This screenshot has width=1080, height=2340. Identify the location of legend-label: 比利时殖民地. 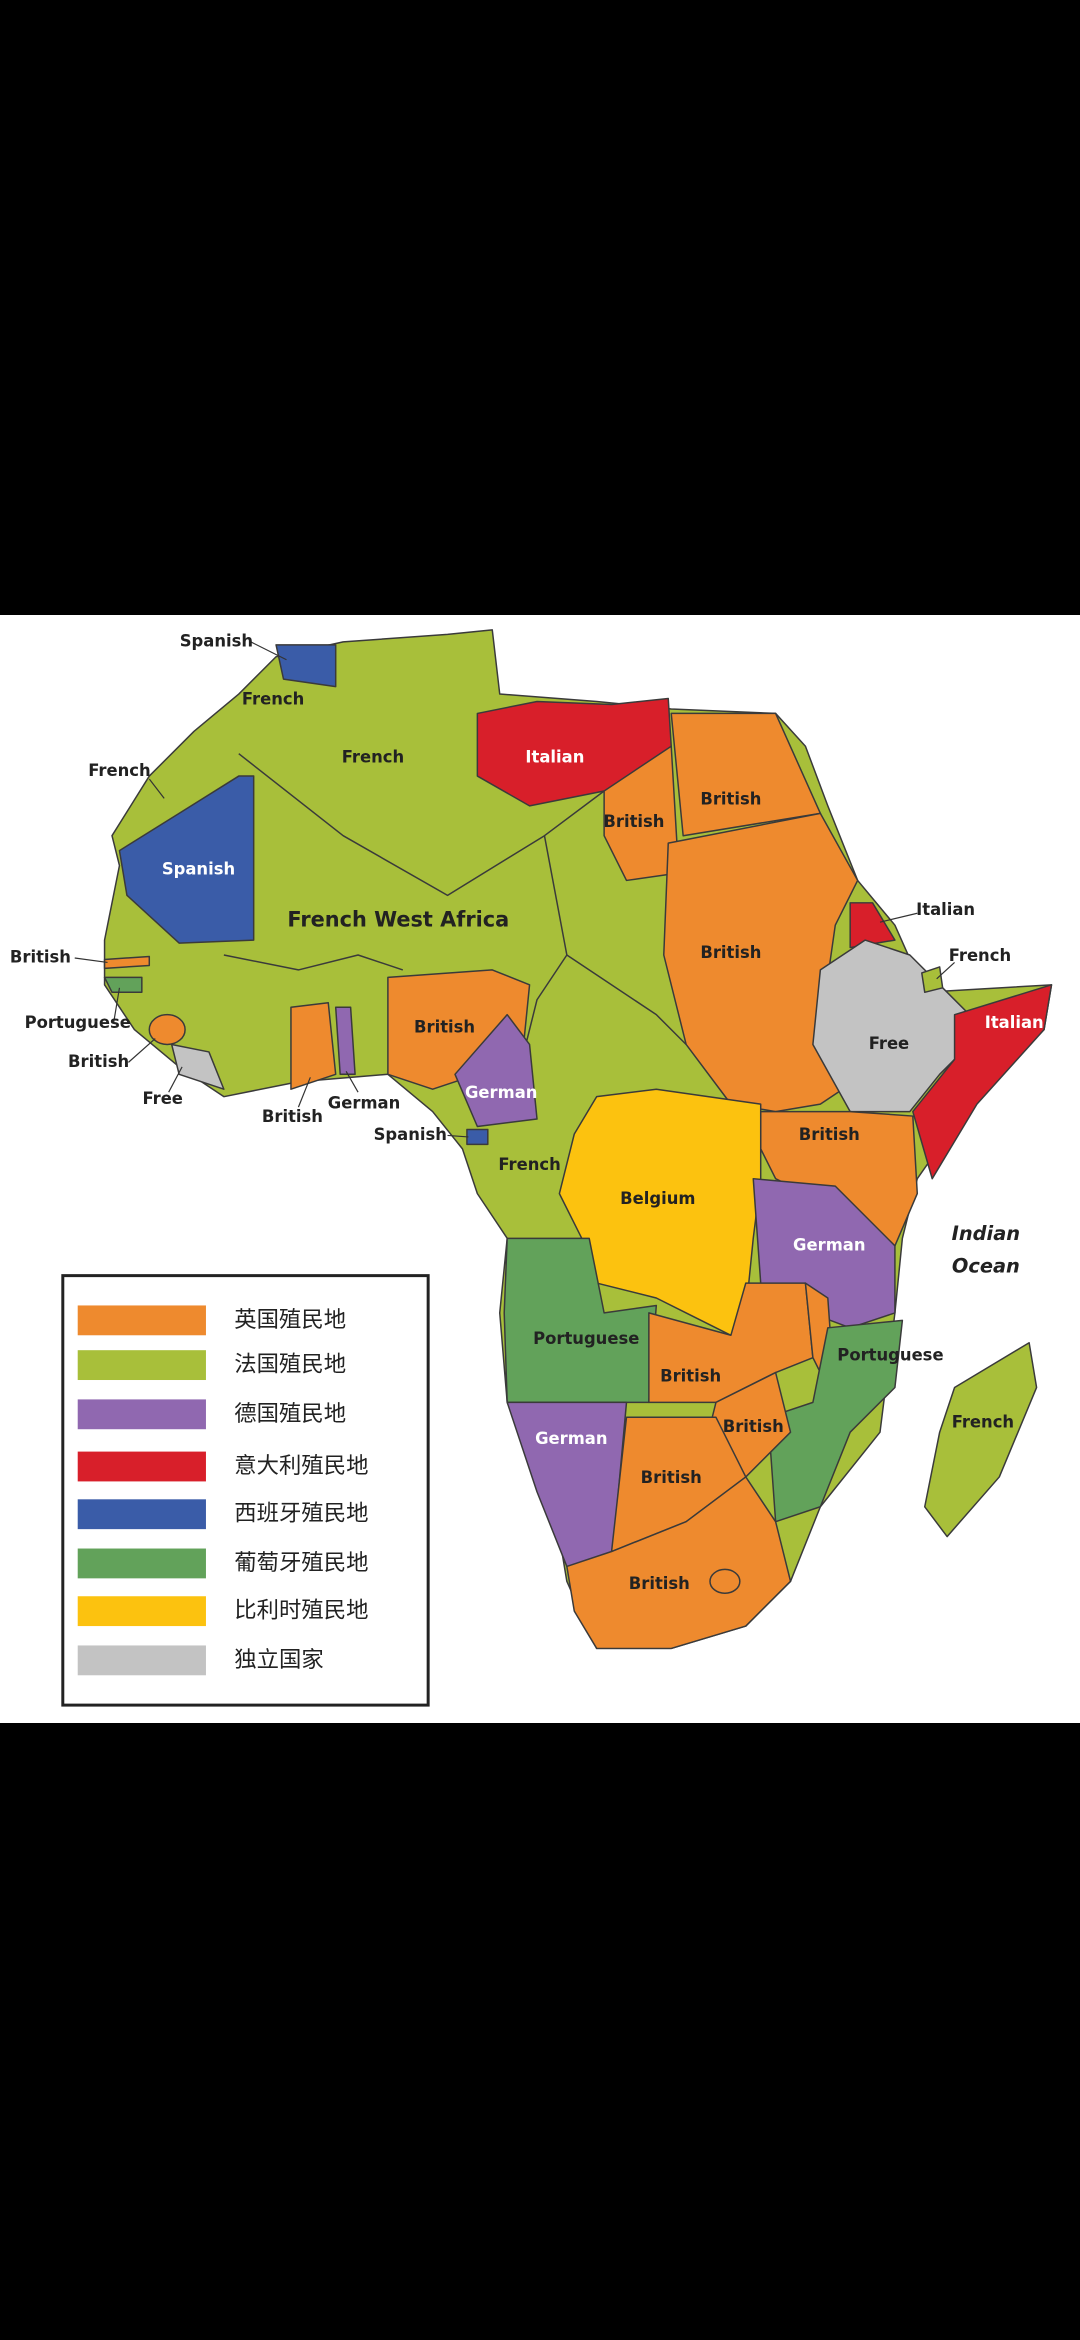
(301, 1611).